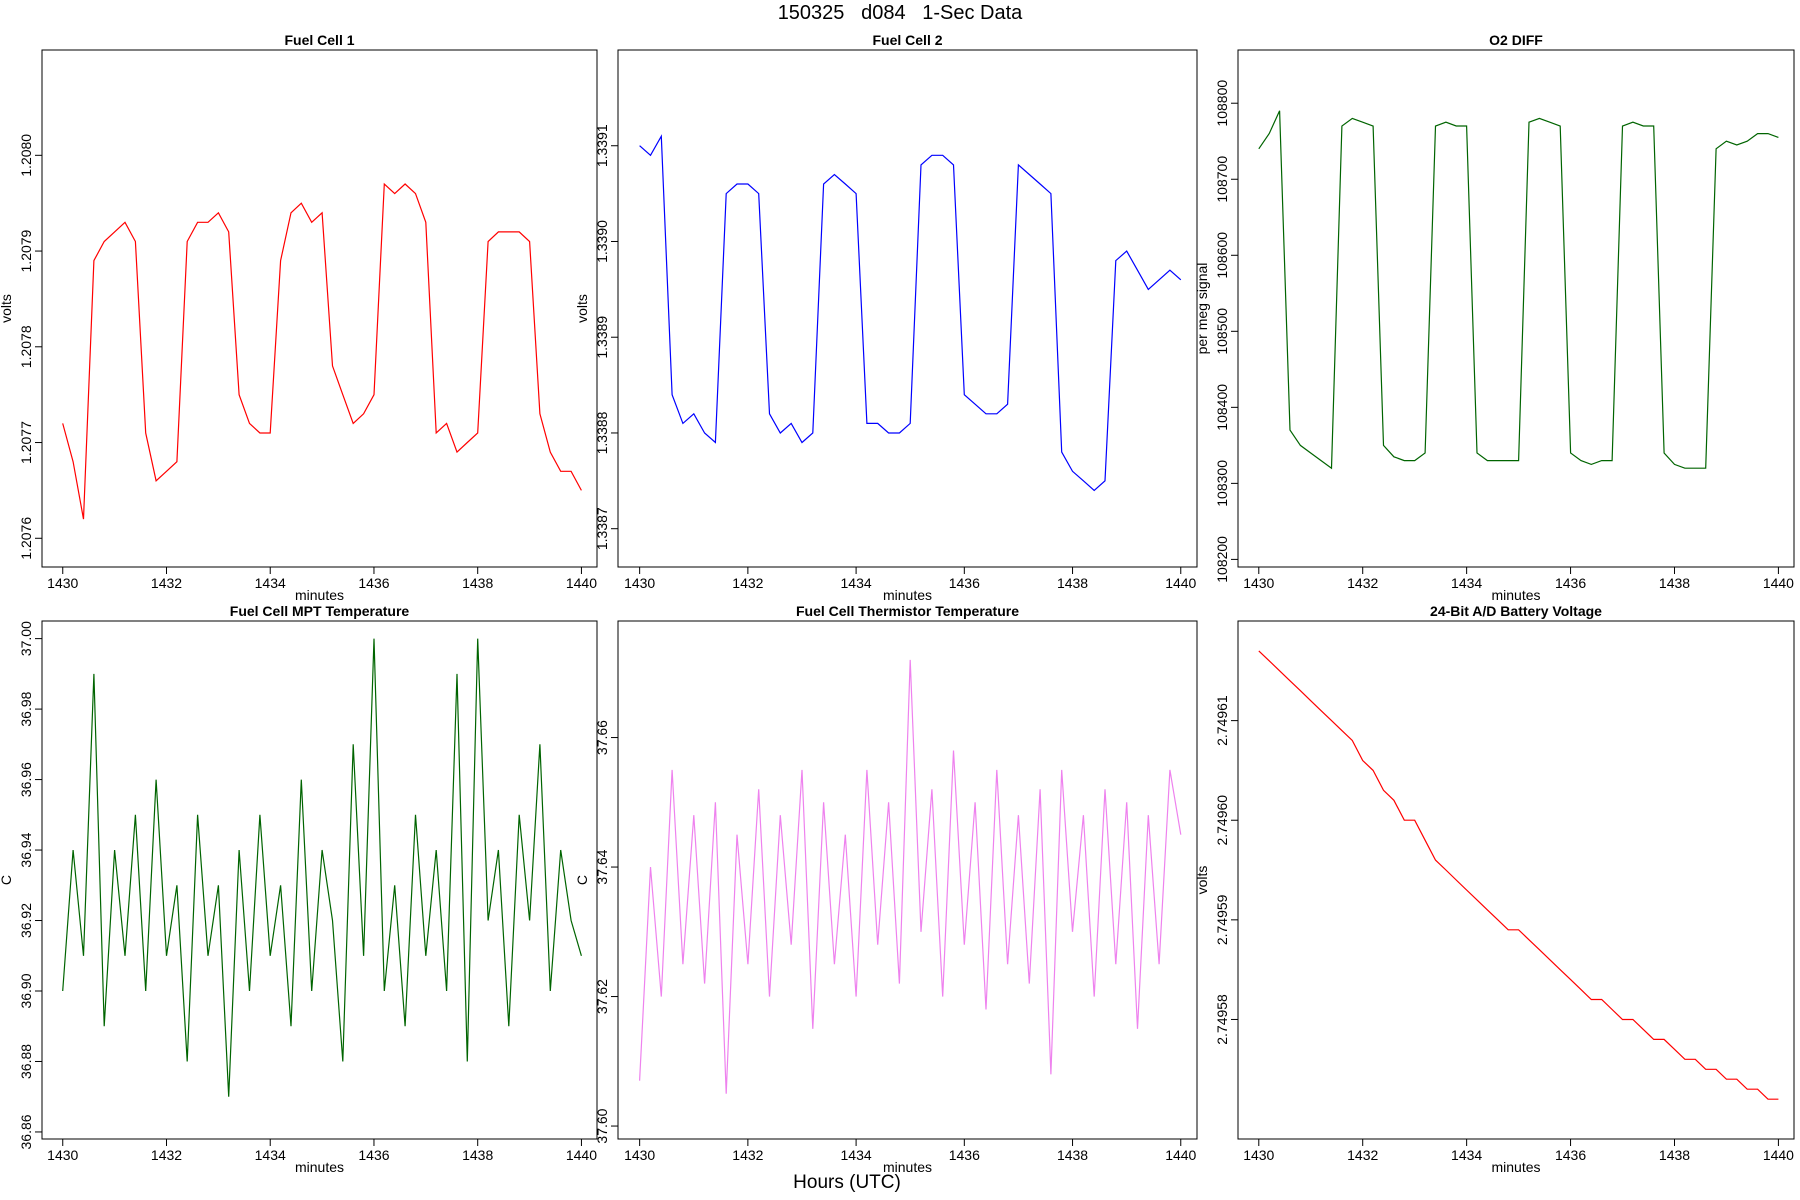 This screenshot has height=1200, width=1800. What do you see at coordinates (602, 1125) in the screenshot?
I see `y-tick-label: 37.60` at bounding box center [602, 1125].